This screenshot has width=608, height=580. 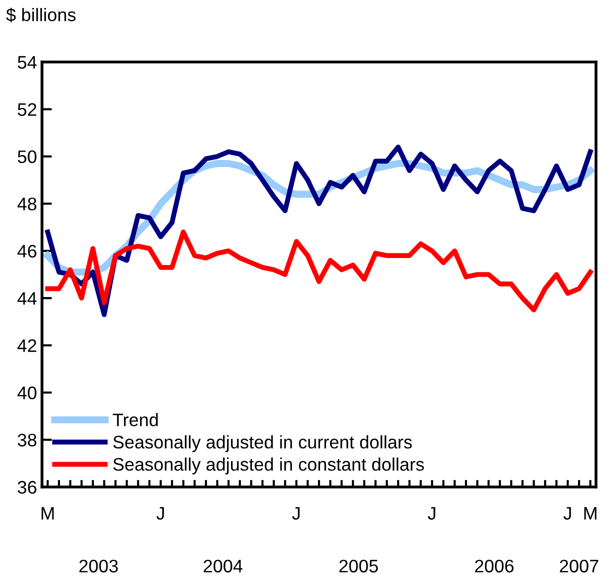 What do you see at coordinates (579, 566) in the screenshot?
I see `text: 2007` at bounding box center [579, 566].